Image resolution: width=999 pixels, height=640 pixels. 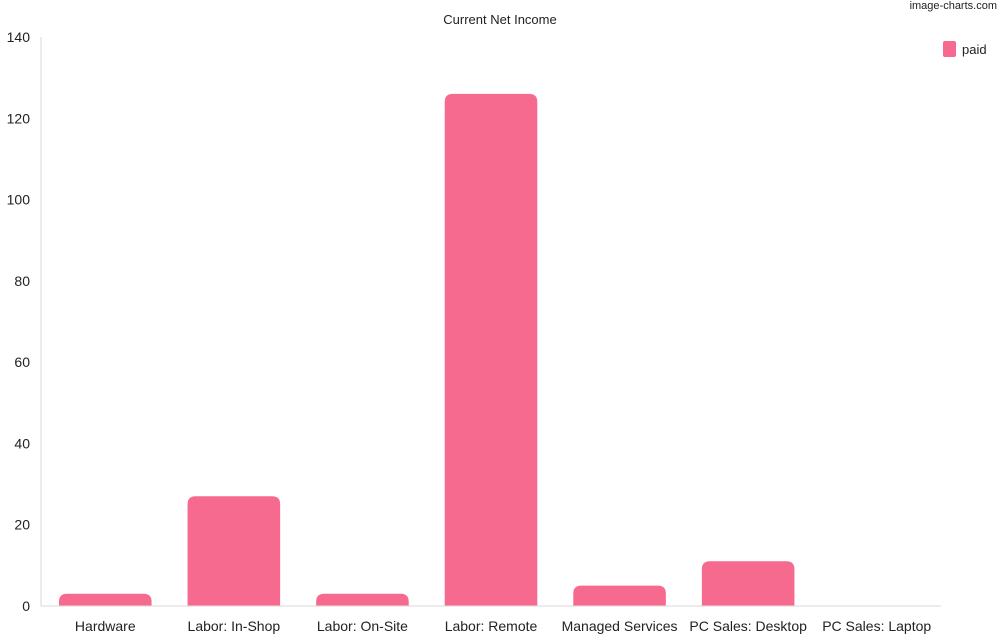 What do you see at coordinates (22, 525) in the screenshot?
I see `y-tick-label: 20` at bounding box center [22, 525].